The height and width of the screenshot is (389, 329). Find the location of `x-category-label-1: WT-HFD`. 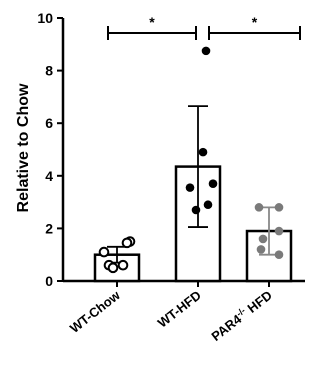

x-category-label-1: WT-HFD is located at coordinates (179, 309).